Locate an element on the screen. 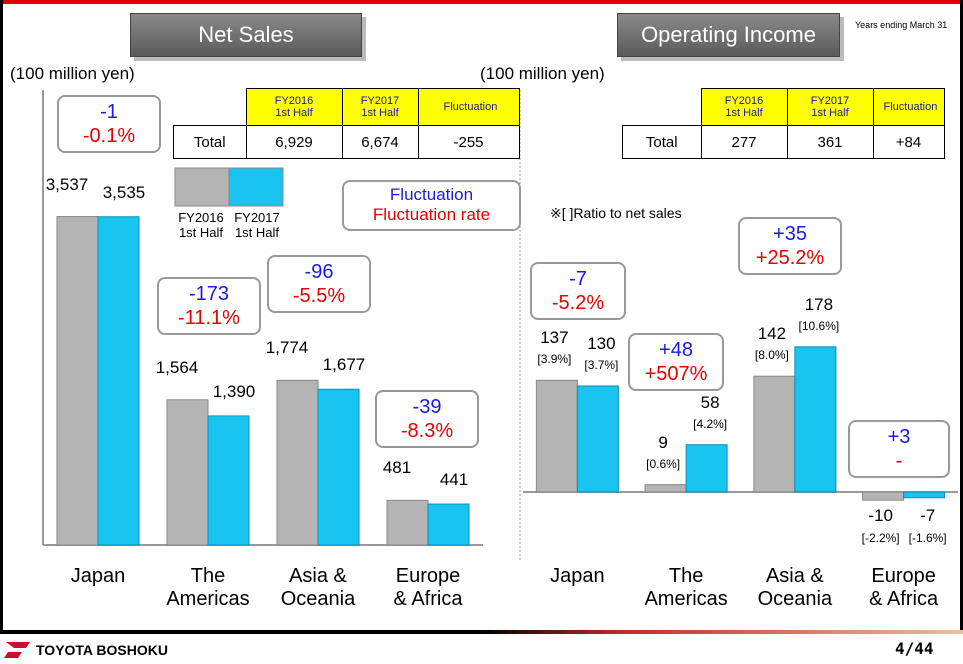  chart-title: Operating Income is located at coordinates (728, 35).